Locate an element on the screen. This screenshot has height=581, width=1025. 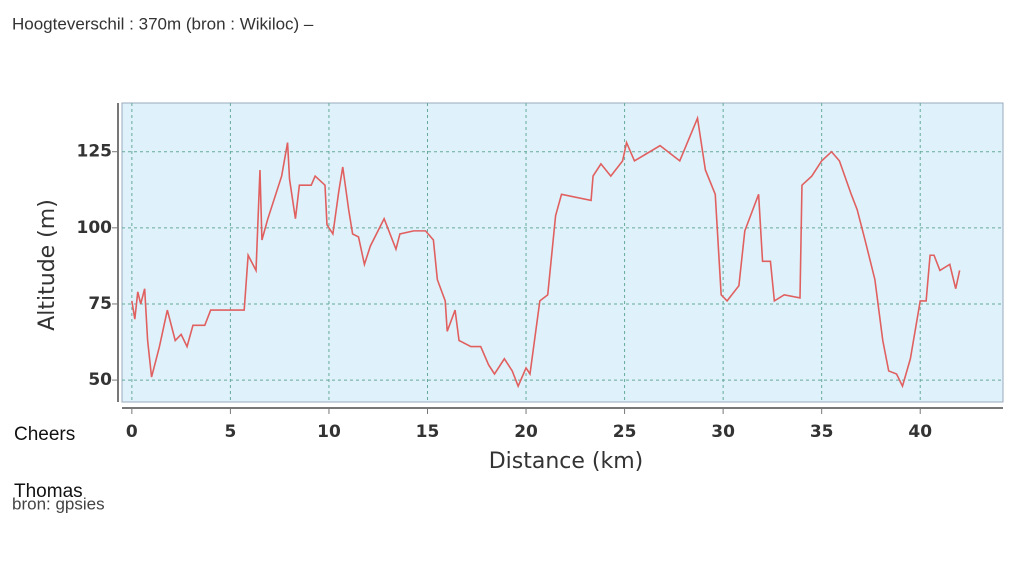
y-tick-label: 100 is located at coordinates (95, 228).